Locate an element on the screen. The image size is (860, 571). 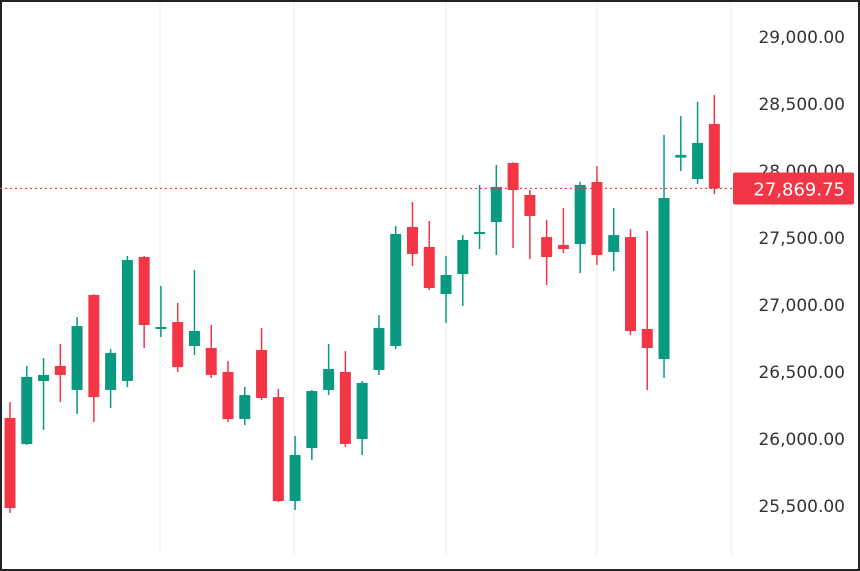
y-tick-label: 28,500.00 is located at coordinates (801, 105).